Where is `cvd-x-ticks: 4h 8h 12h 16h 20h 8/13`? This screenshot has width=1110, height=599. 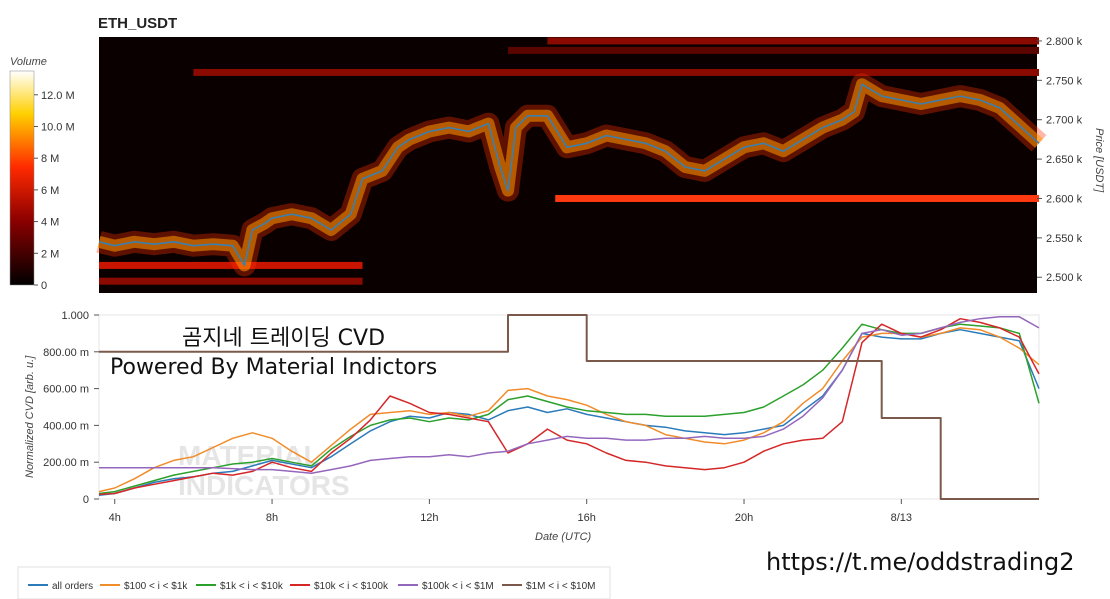 cvd-x-ticks: 4h 8h 12h 16h 20h 8/13 is located at coordinates (510, 511).